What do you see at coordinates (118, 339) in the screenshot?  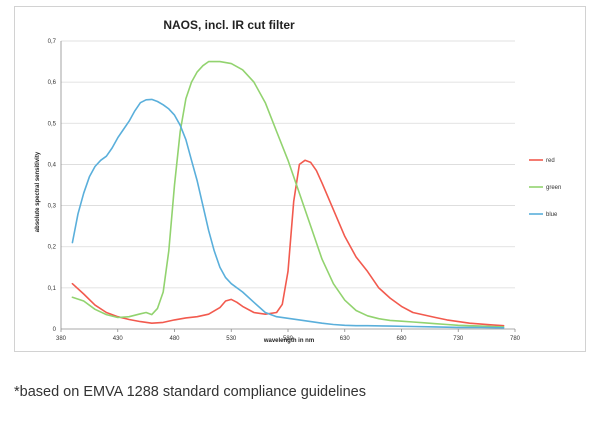 I see `x-tick-label: 430` at bounding box center [118, 339].